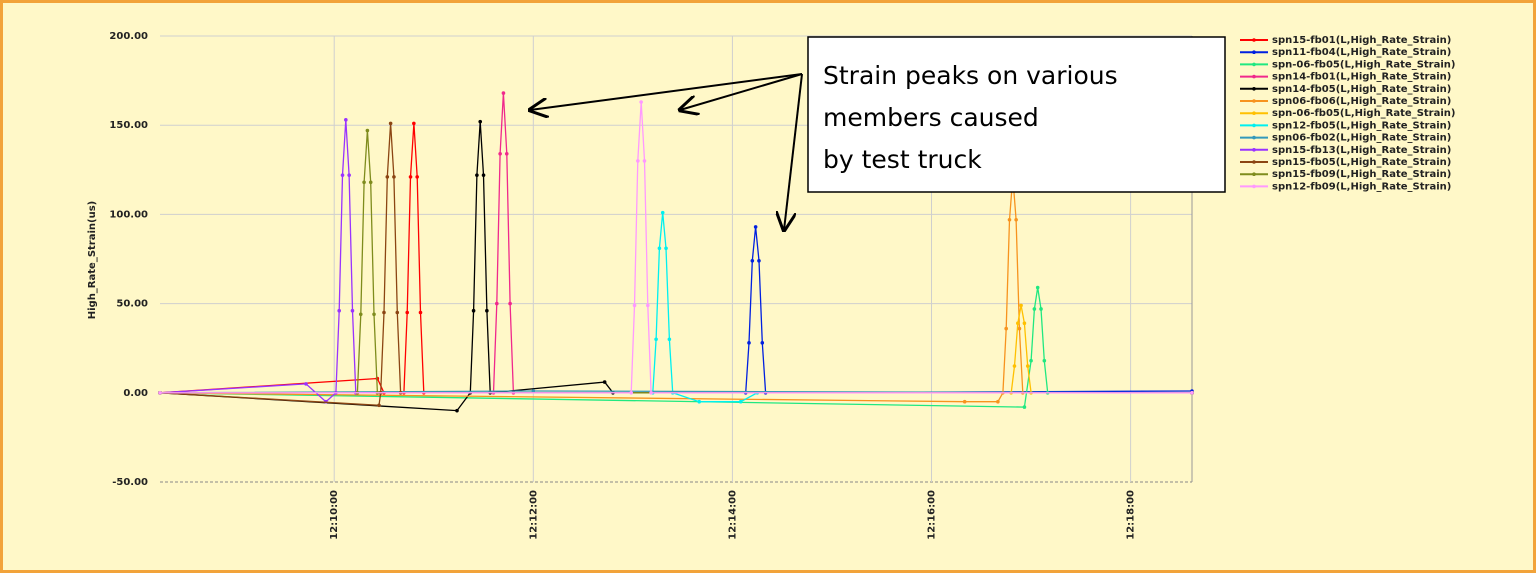  Describe the element at coordinates (128, 214) in the screenshot. I see `y-tick-label: 100.00` at that location.